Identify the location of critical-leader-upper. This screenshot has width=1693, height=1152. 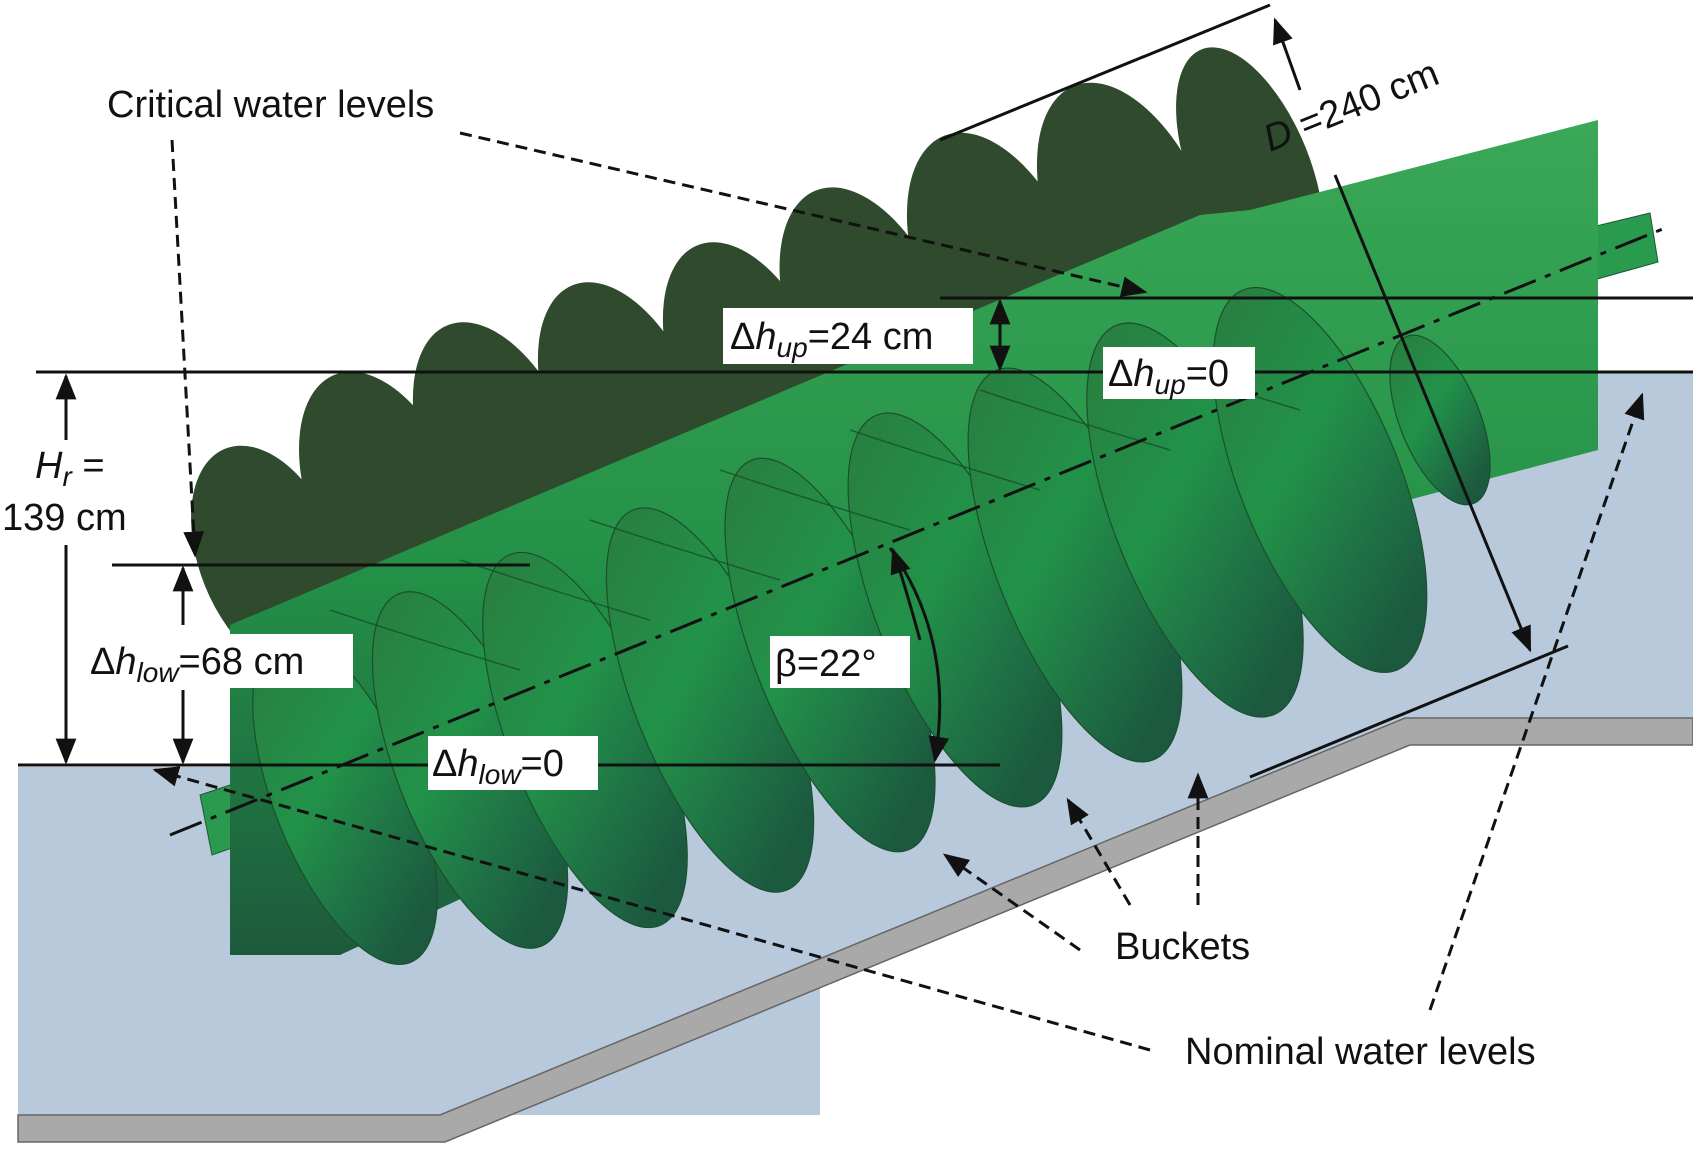
(803, 214).